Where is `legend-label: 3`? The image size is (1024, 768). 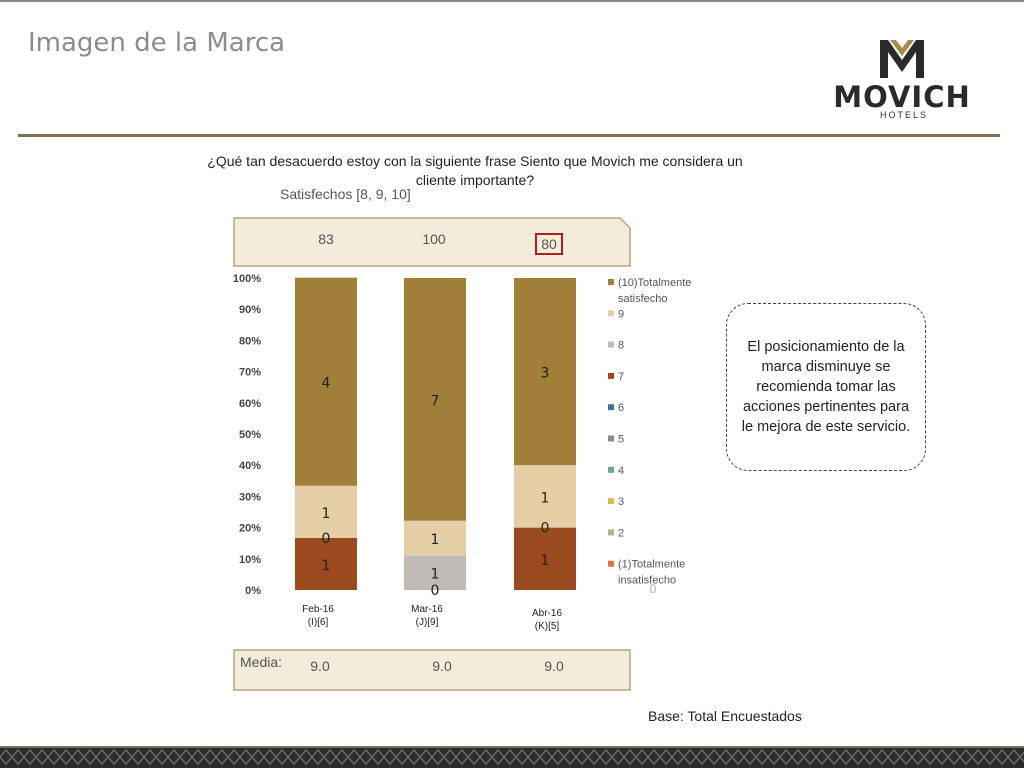 legend-label: 3 is located at coordinates (621, 502).